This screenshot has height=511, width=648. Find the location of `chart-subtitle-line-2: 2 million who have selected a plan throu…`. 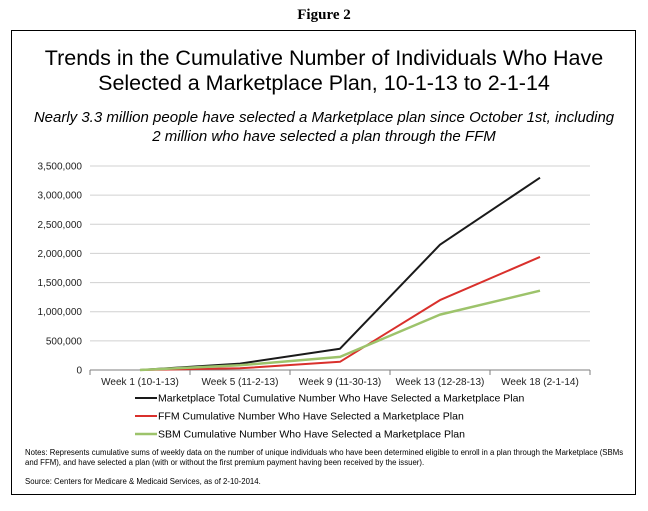

chart-subtitle-line-2: 2 million who have selected a plan throu… is located at coordinates (324, 136).